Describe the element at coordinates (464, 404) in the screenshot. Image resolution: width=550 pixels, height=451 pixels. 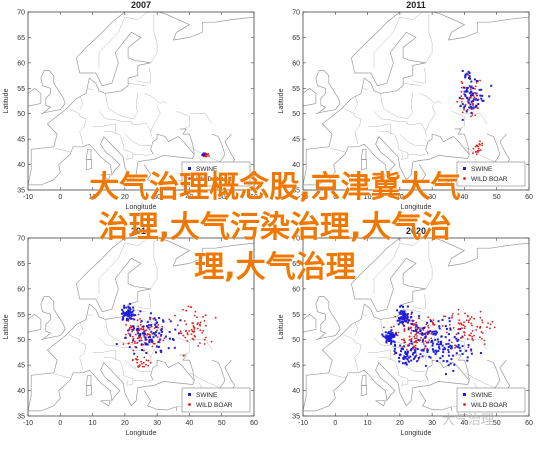
I see `legend-boar-marker` at that location.